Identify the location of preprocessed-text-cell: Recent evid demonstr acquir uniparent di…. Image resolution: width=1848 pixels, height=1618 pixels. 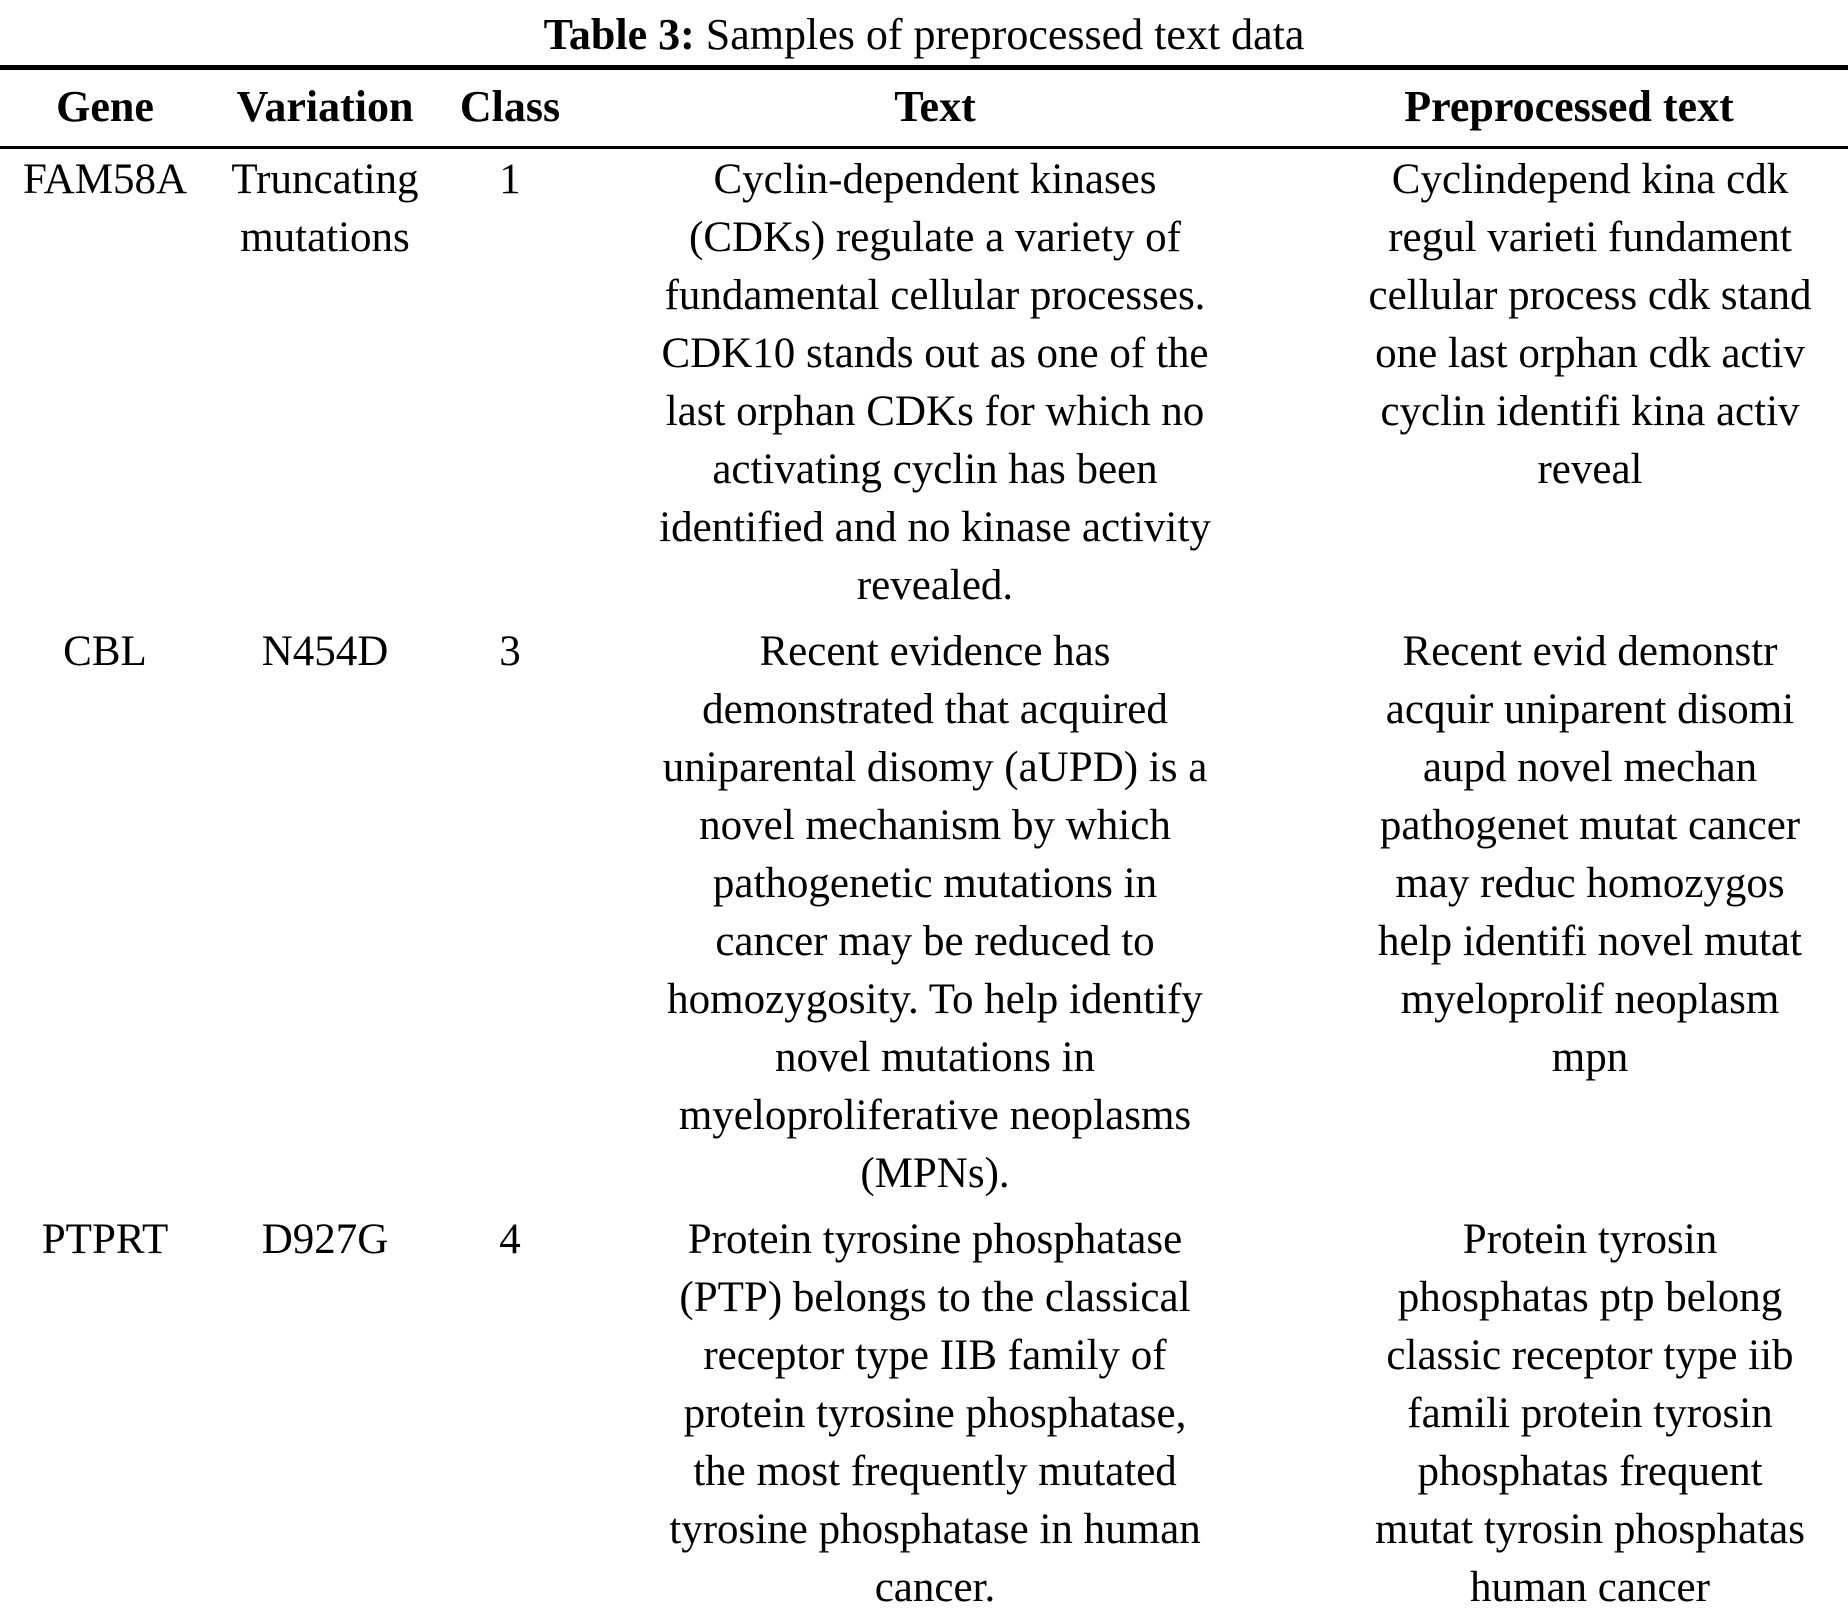
(1590, 854).